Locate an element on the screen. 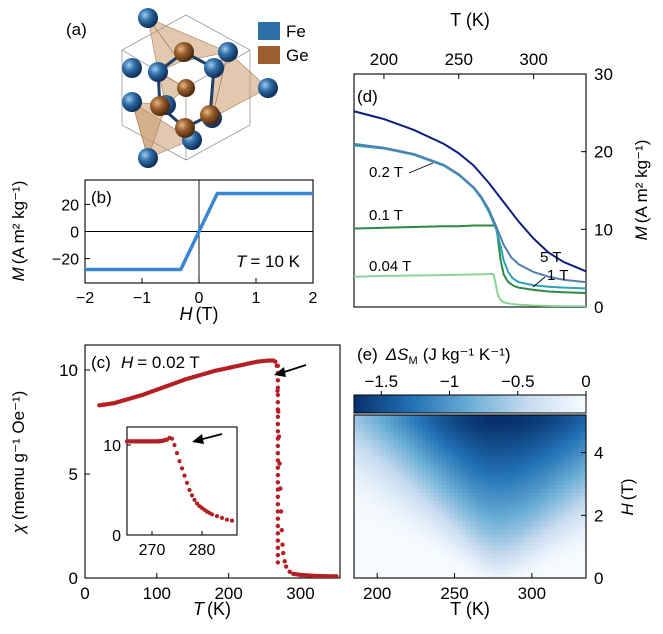  panel-c-xtick-label: 200 is located at coordinates (228, 593).